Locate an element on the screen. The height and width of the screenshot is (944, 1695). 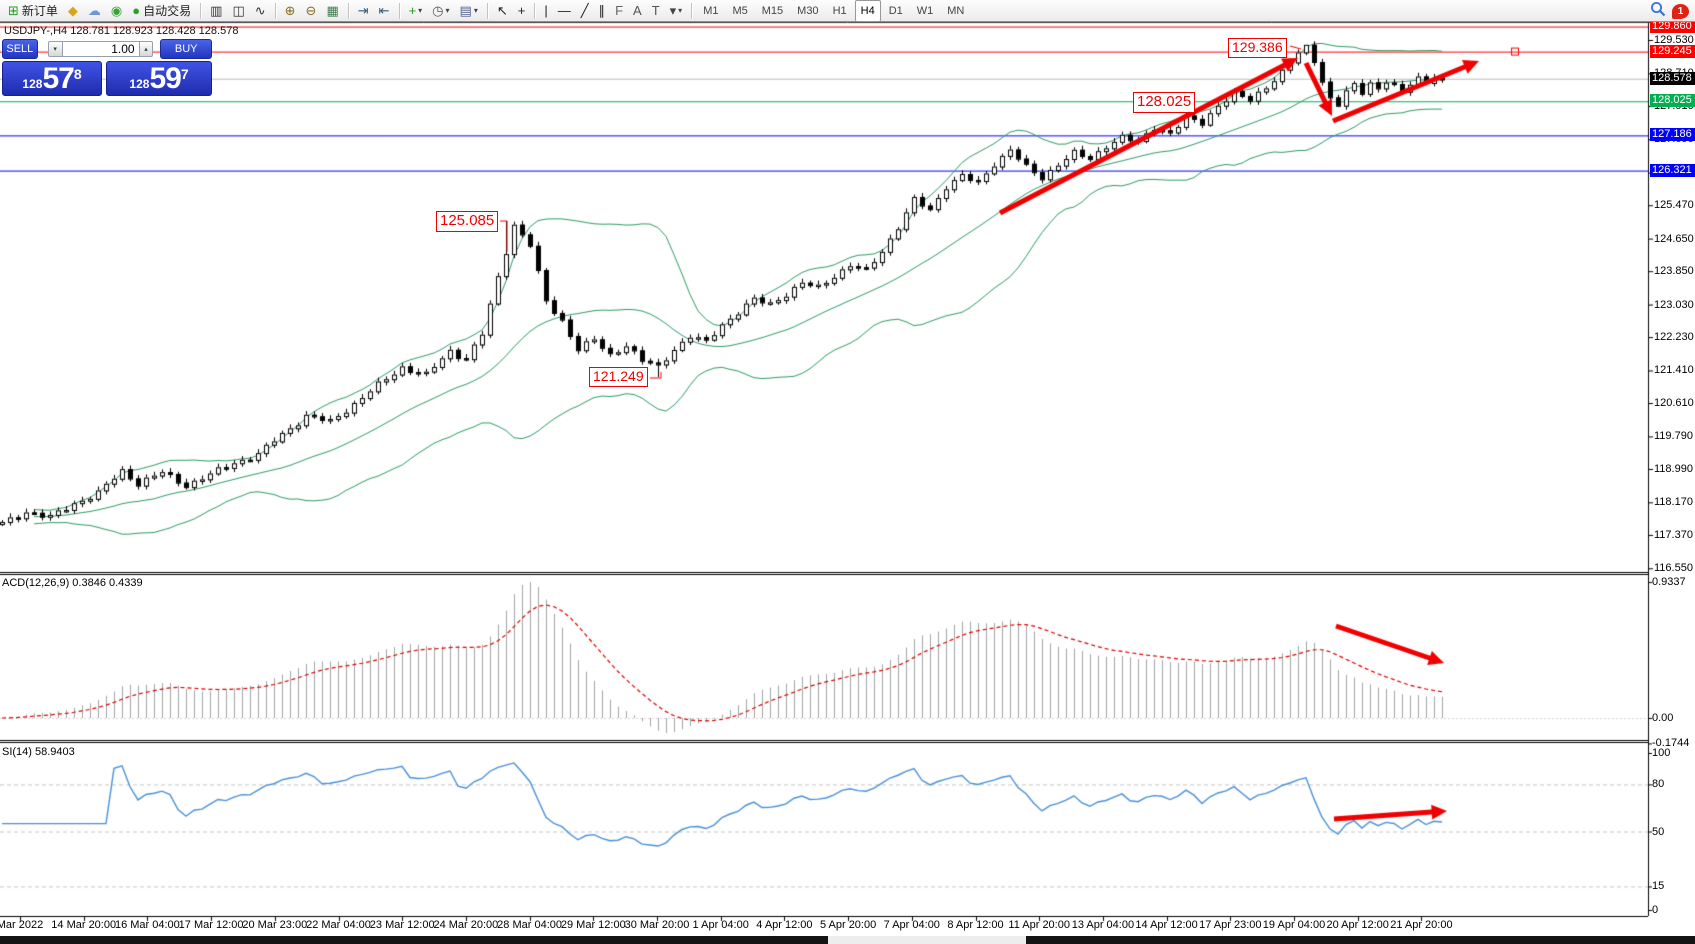
trade-panel-row1: SELL ▾ ▴ BUY is located at coordinates (107, 49).